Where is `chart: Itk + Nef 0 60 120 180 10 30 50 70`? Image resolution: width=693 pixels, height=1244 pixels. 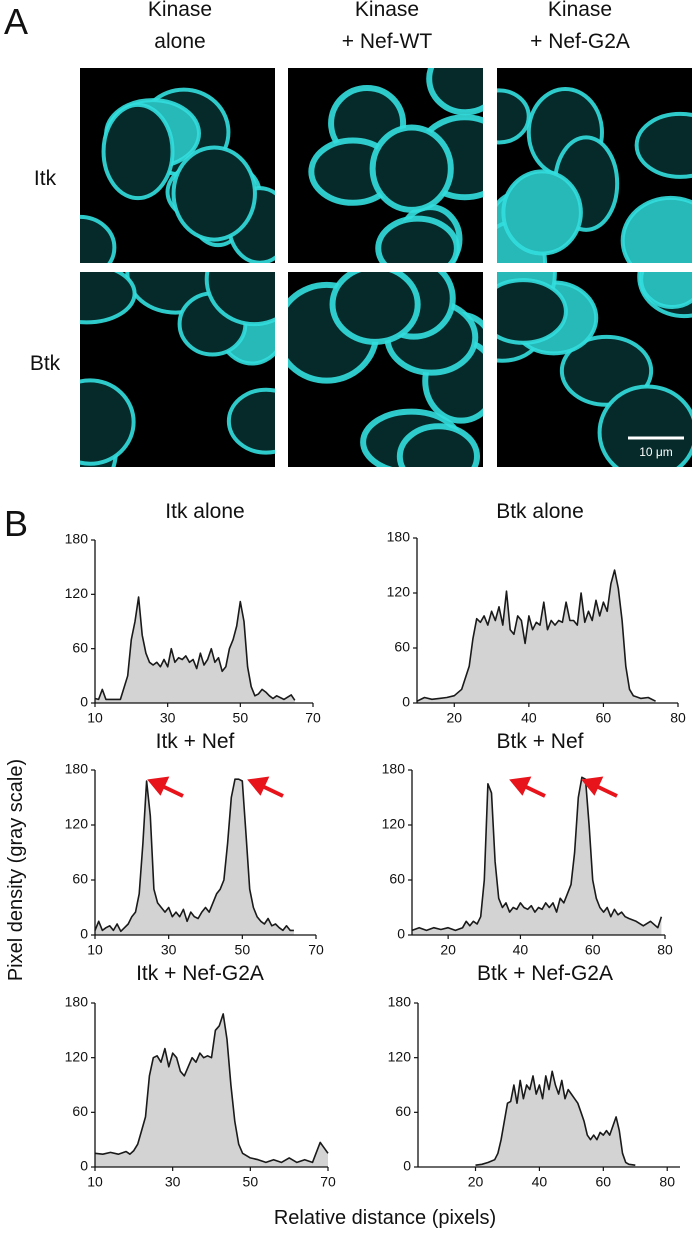
chart: Itk + Nef 0 60 120 180 10 30 50 70 is located at coordinates (194, 844).